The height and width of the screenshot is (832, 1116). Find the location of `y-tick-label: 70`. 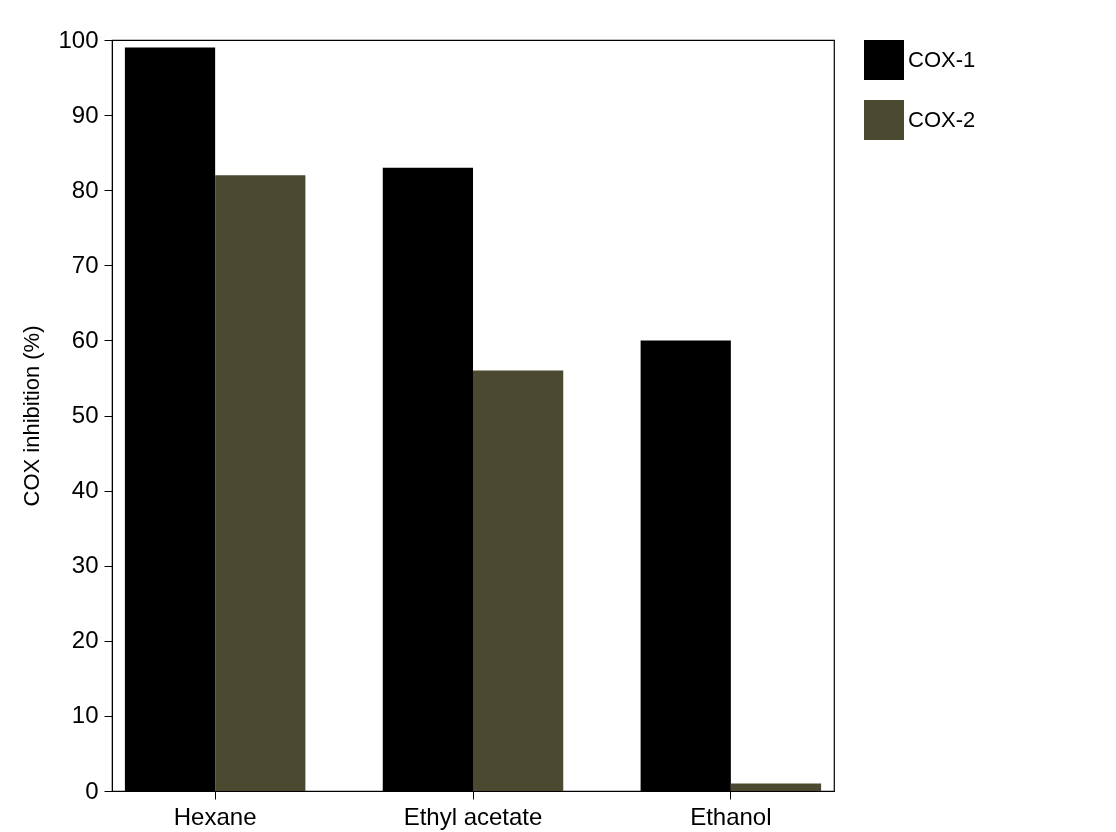

y-tick-label: 70 is located at coordinates (85, 264).